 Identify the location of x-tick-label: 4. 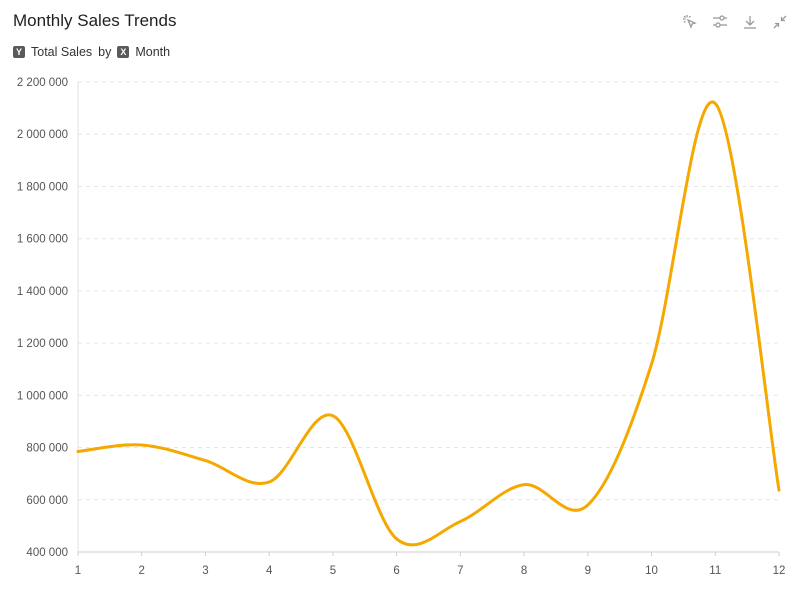
(269, 571).